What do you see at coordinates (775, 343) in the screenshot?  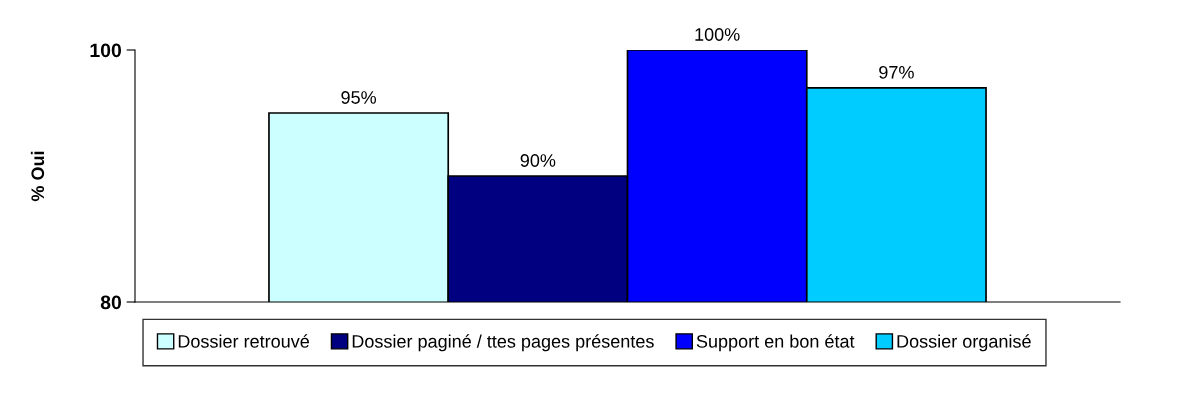 I see `legend-label: Support en bon état` at bounding box center [775, 343].